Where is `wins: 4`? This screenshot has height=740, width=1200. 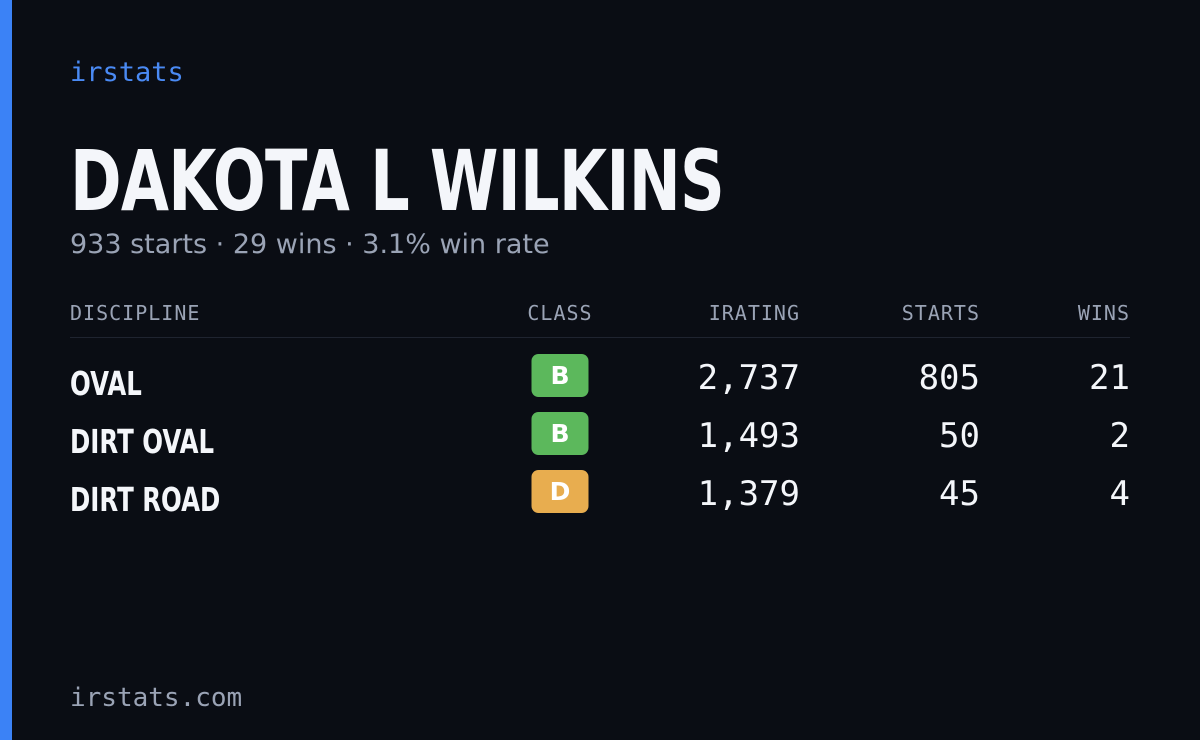
wins: 4 is located at coordinates (1119, 494).